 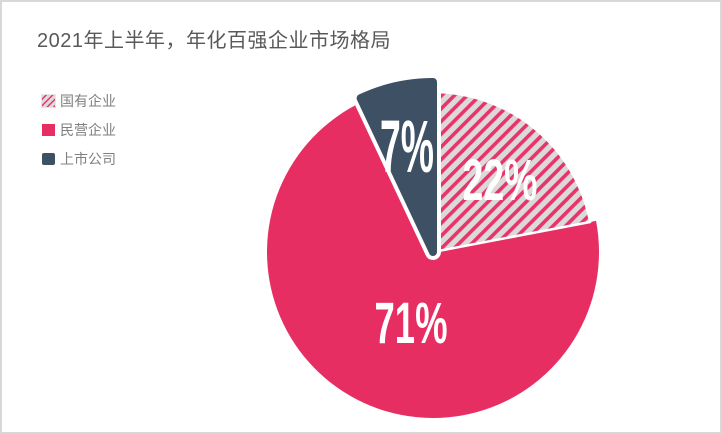 What do you see at coordinates (48, 101) in the screenshot?
I see `legend-swatch-hatched-icon` at bounding box center [48, 101].